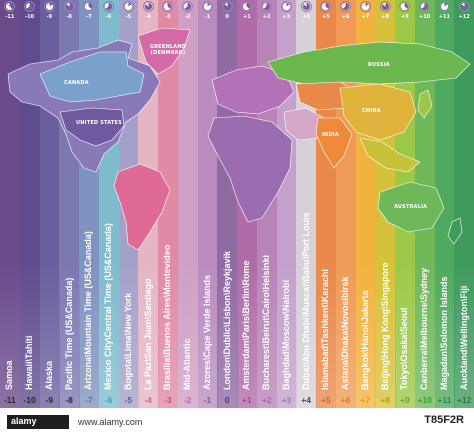 The width and height of the screenshot is (474, 436). I want to click on top-offset-label: -2, so click(187, 17).